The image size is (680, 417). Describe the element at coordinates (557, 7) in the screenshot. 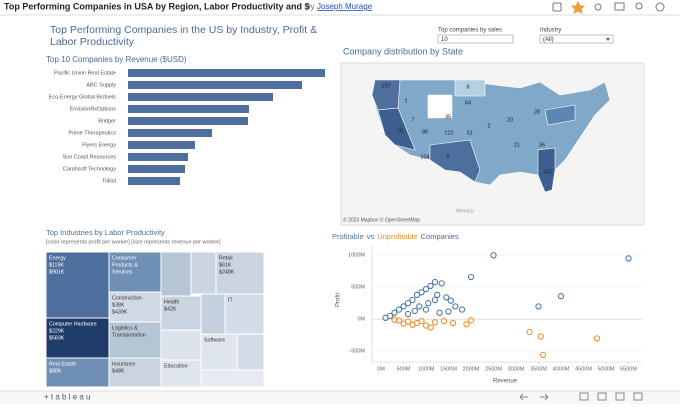

I see `icon-button` at that location.